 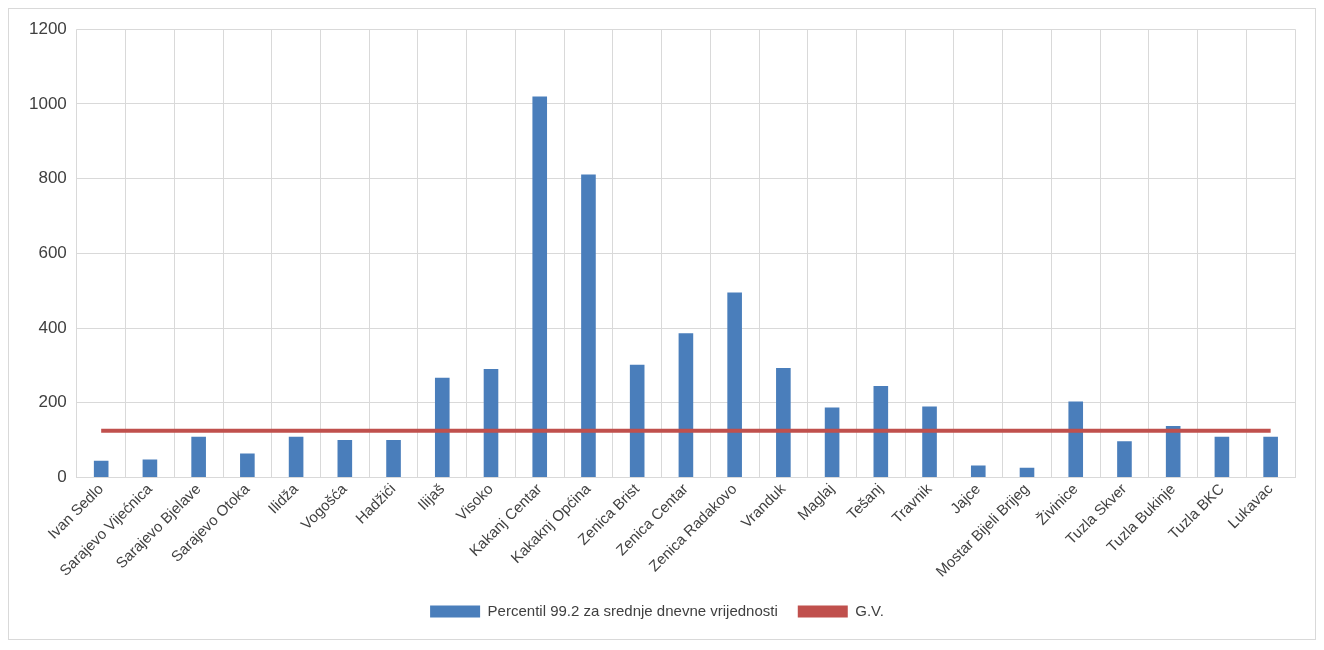 What do you see at coordinates (52, 402) in the screenshot?
I see `y-tick-label: 200` at bounding box center [52, 402].